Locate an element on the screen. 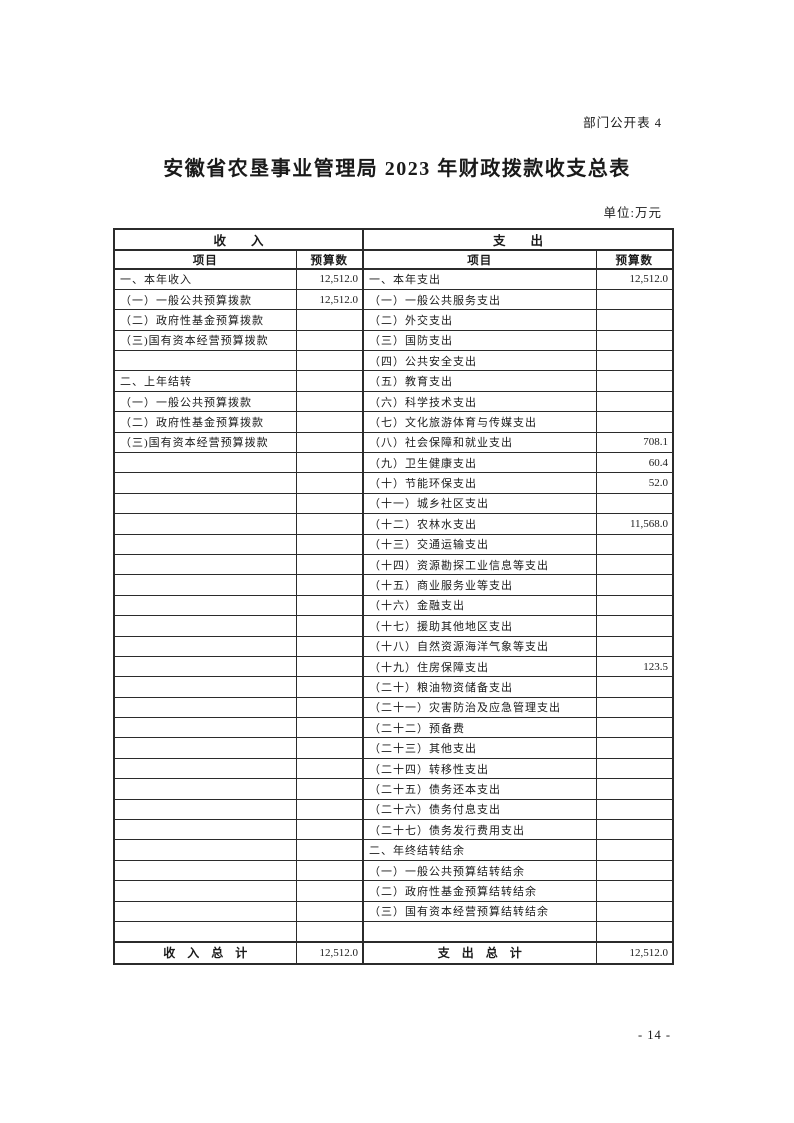 Image resolution: width=794 pixels, height=1123 pixels. expense-item-cell: （十二）农林水支出 is located at coordinates (479, 524).